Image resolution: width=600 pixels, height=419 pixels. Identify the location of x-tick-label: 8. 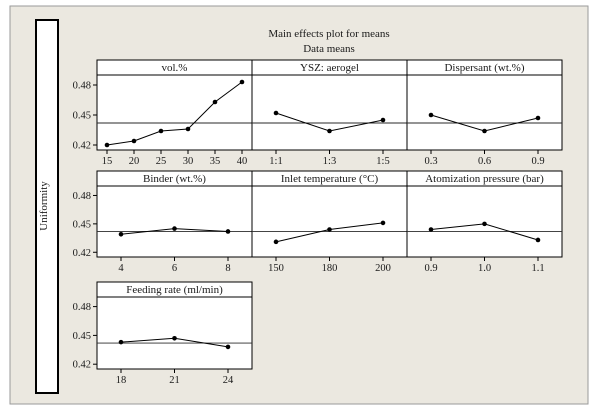
(227, 268).